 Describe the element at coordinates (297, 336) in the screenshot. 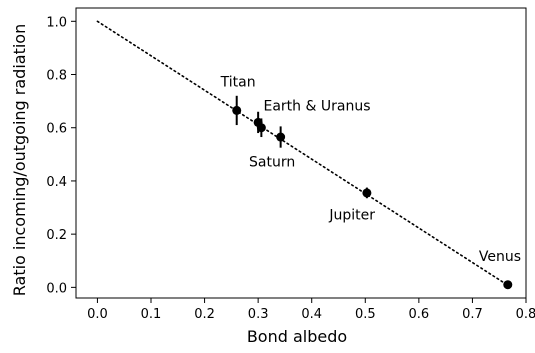

I see `x-axis-label: Bond albedo` at that location.